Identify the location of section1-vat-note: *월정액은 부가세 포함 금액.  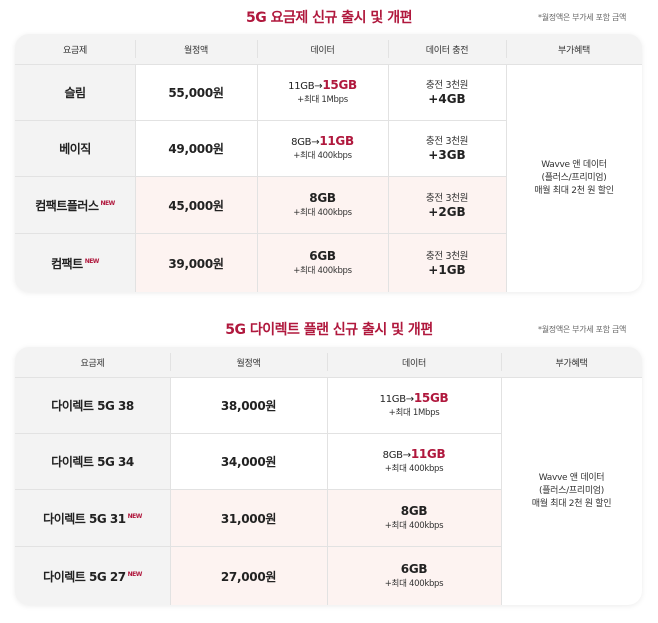
(582, 17).